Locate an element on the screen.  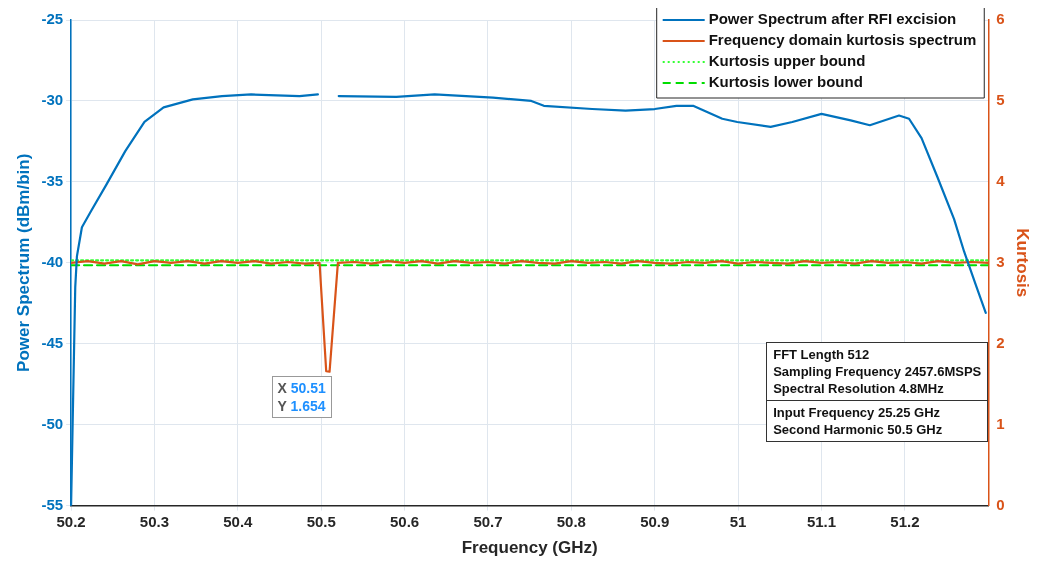
y-tick-label: -35 is located at coordinates (52, 181).